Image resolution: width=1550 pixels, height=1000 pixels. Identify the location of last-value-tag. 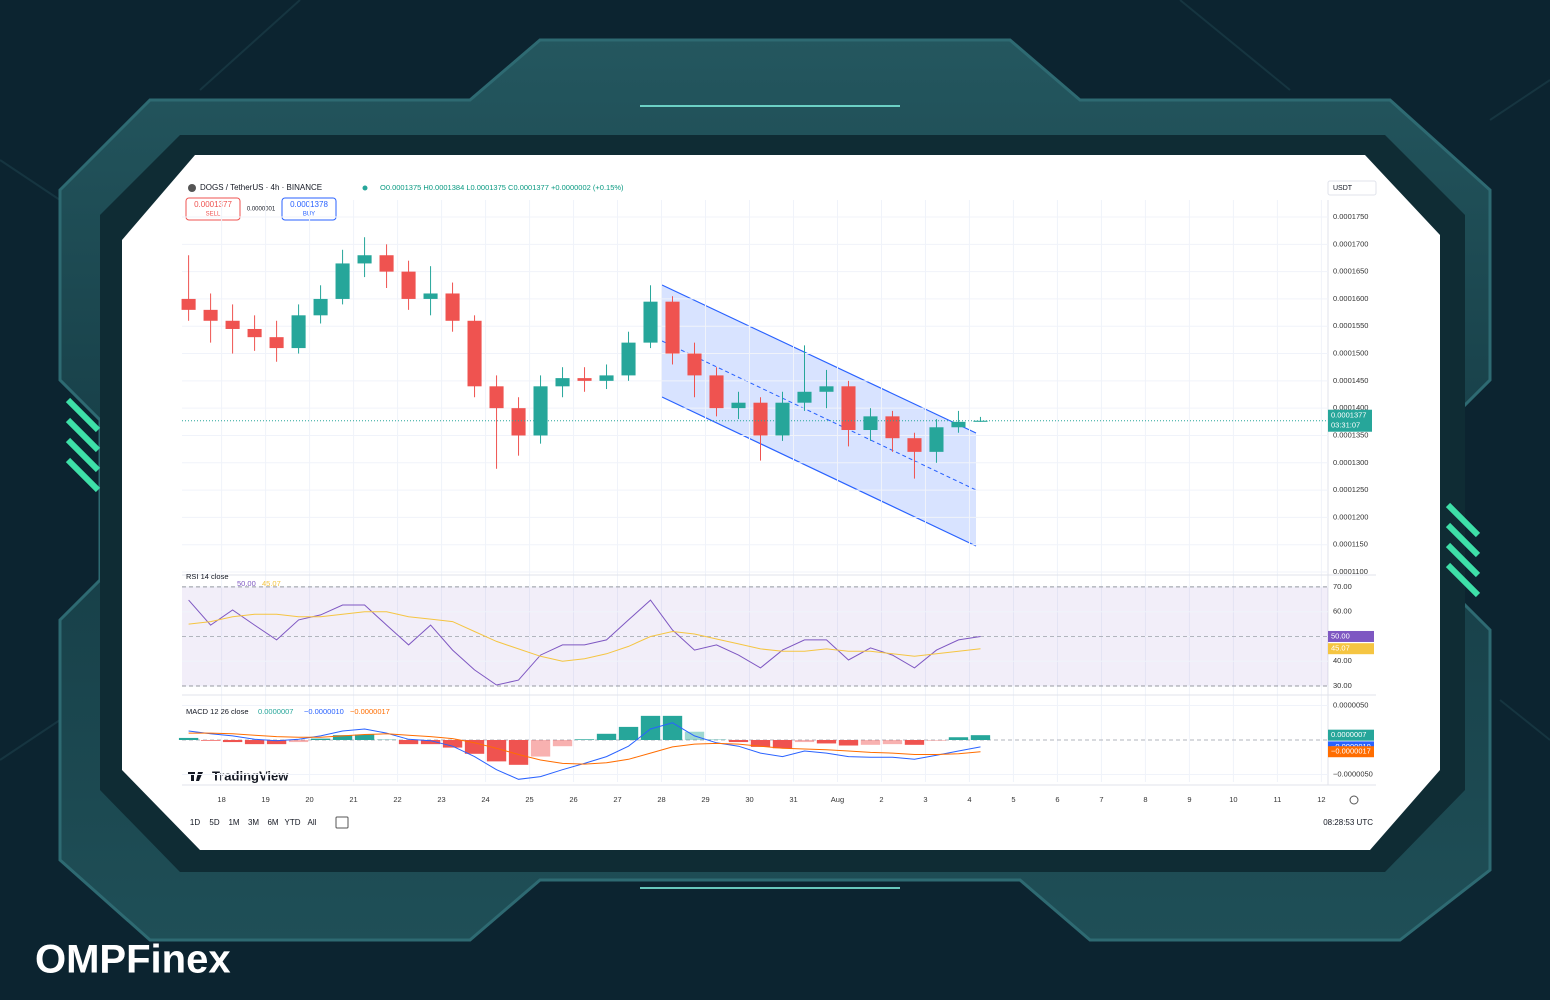
(1351, 735).